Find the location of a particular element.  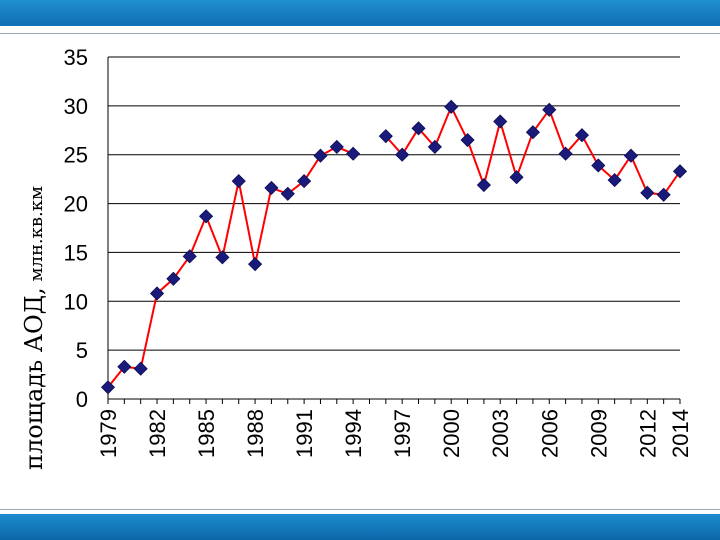

y-tick-label-20: 20 is located at coordinates (76, 204).